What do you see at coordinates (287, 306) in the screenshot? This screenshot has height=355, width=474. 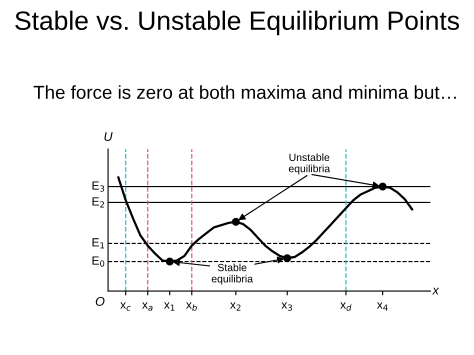 I see `x-tick-label: x$_{3}$` at bounding box center [287, 306].